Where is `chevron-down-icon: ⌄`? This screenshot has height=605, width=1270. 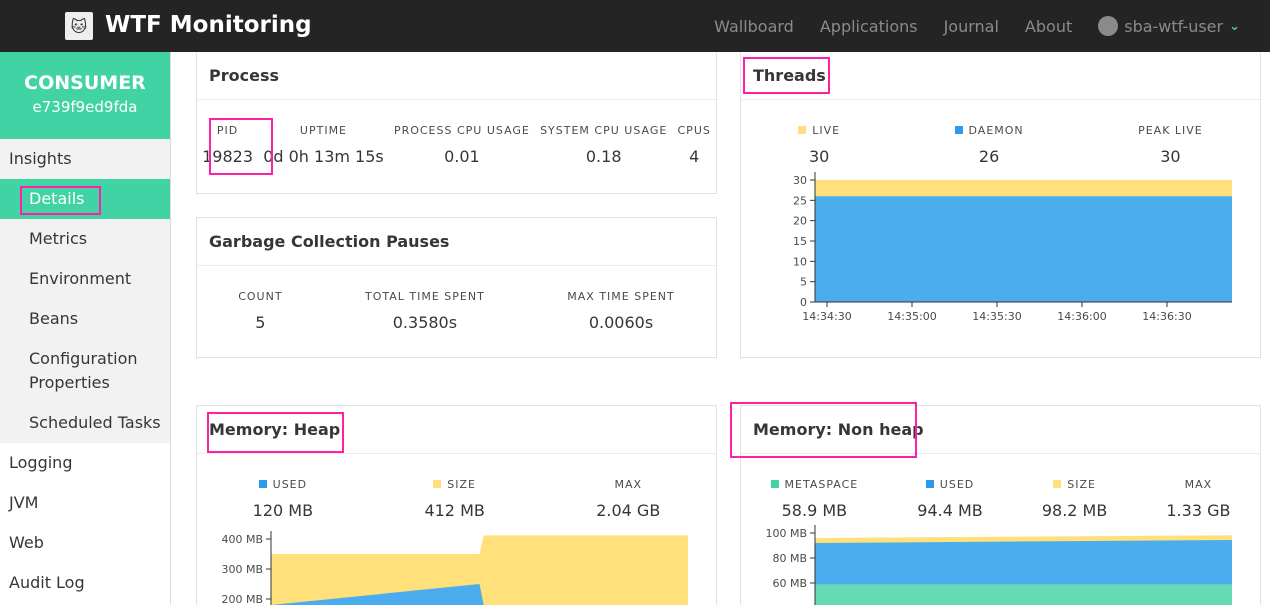
chevron-down-icon: ⌄ is located at coordinates (1234, 26).